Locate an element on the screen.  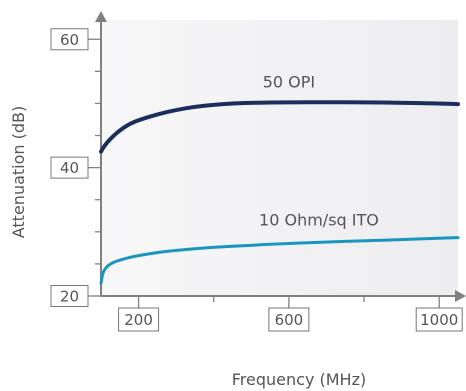
series-line-50-opi is located at coordinates (279, 127).